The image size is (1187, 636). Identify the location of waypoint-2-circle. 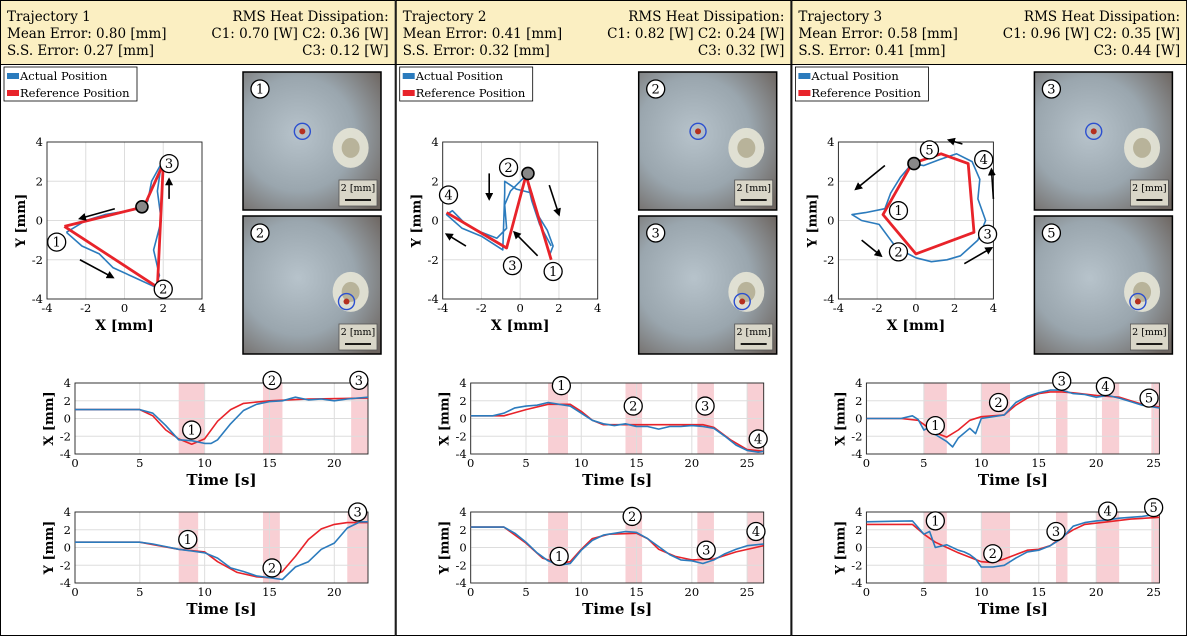
(993, 554).